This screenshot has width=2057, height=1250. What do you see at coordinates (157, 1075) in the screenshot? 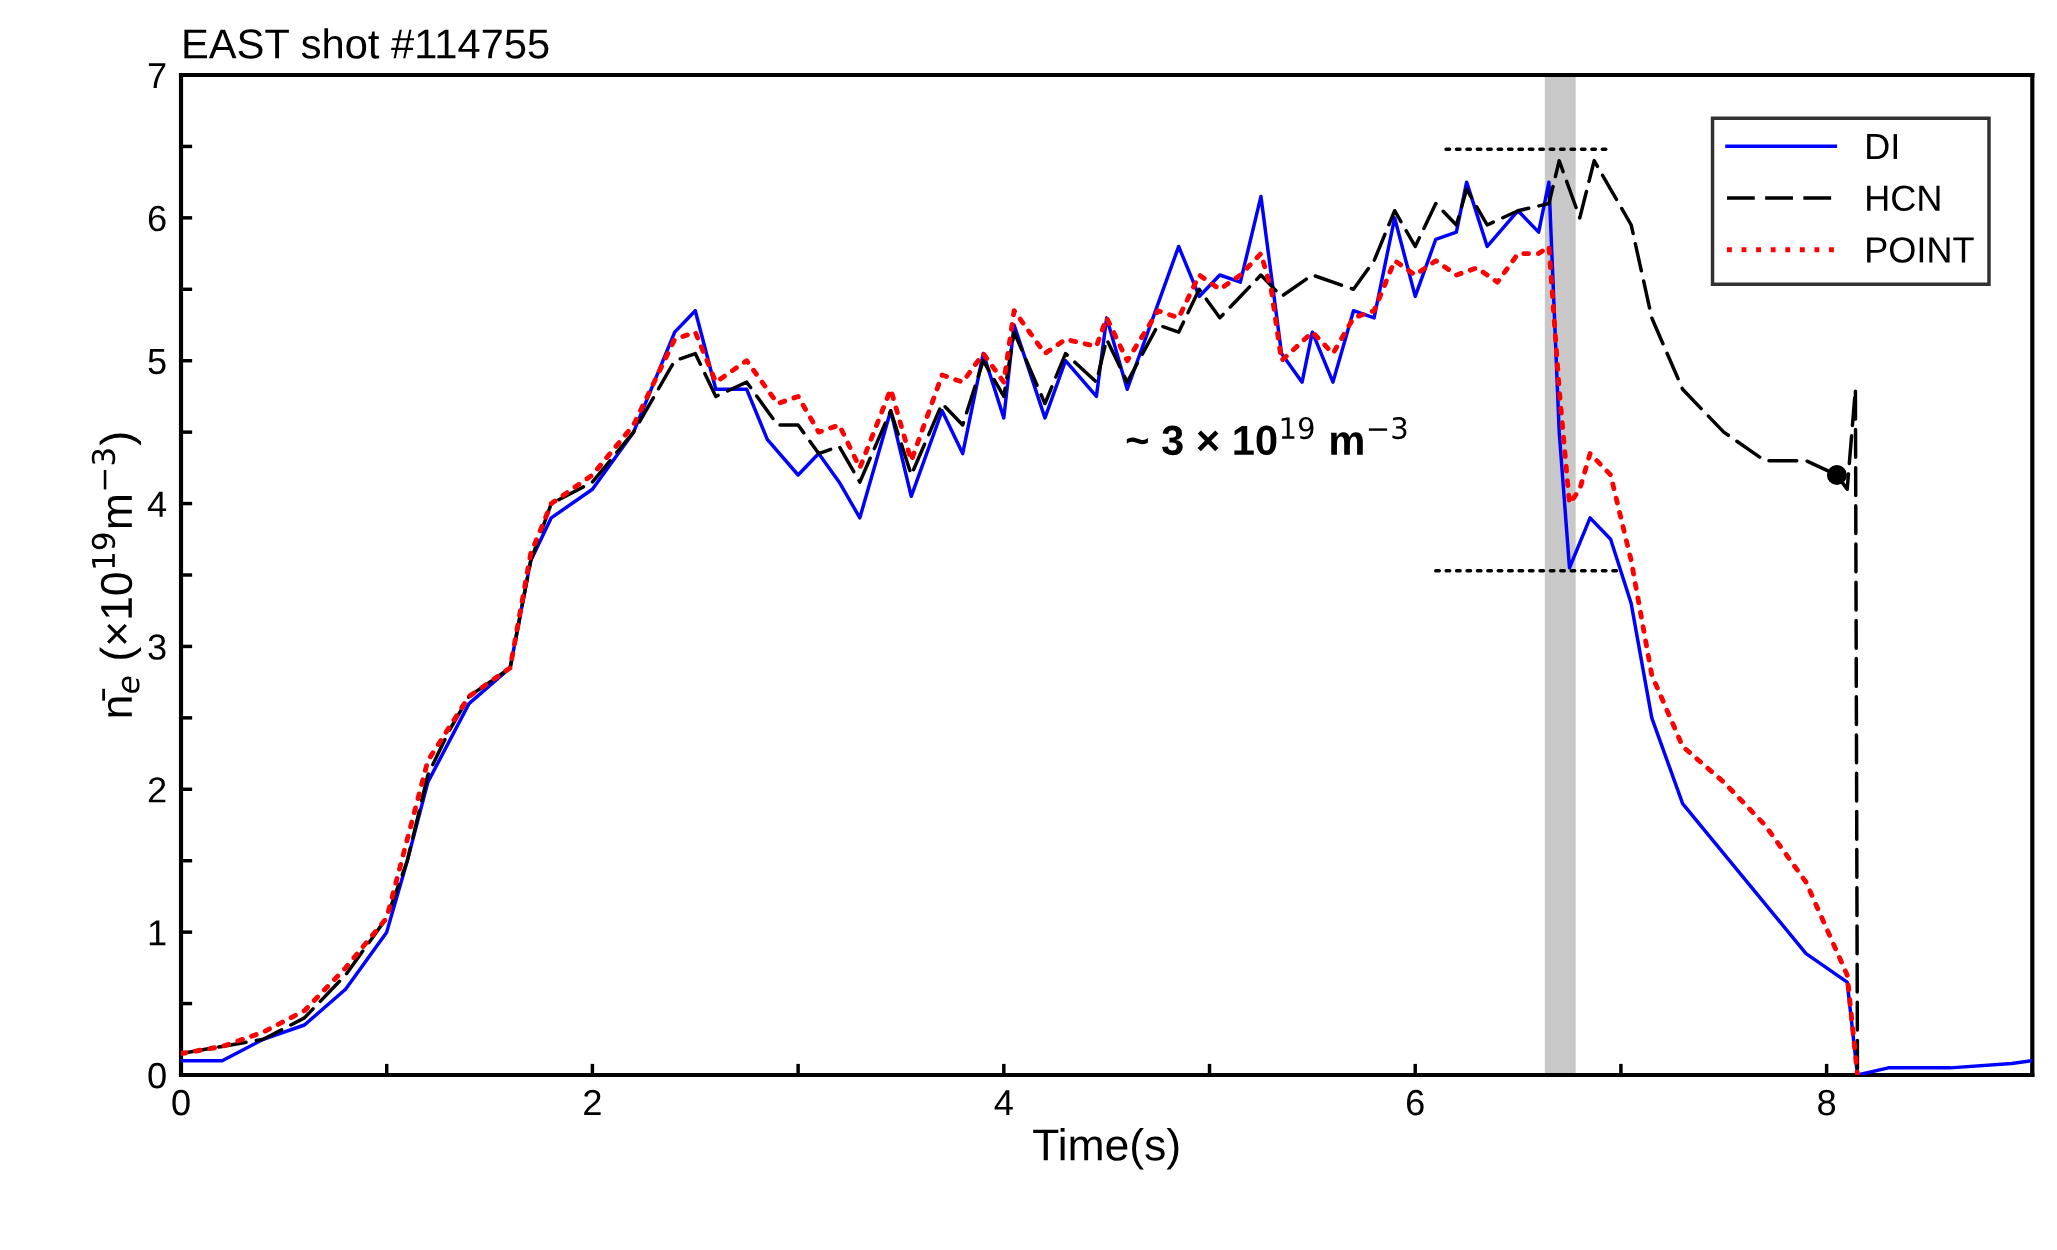
I see `y-tick-label: 0` at bounding box center [157, 1075].